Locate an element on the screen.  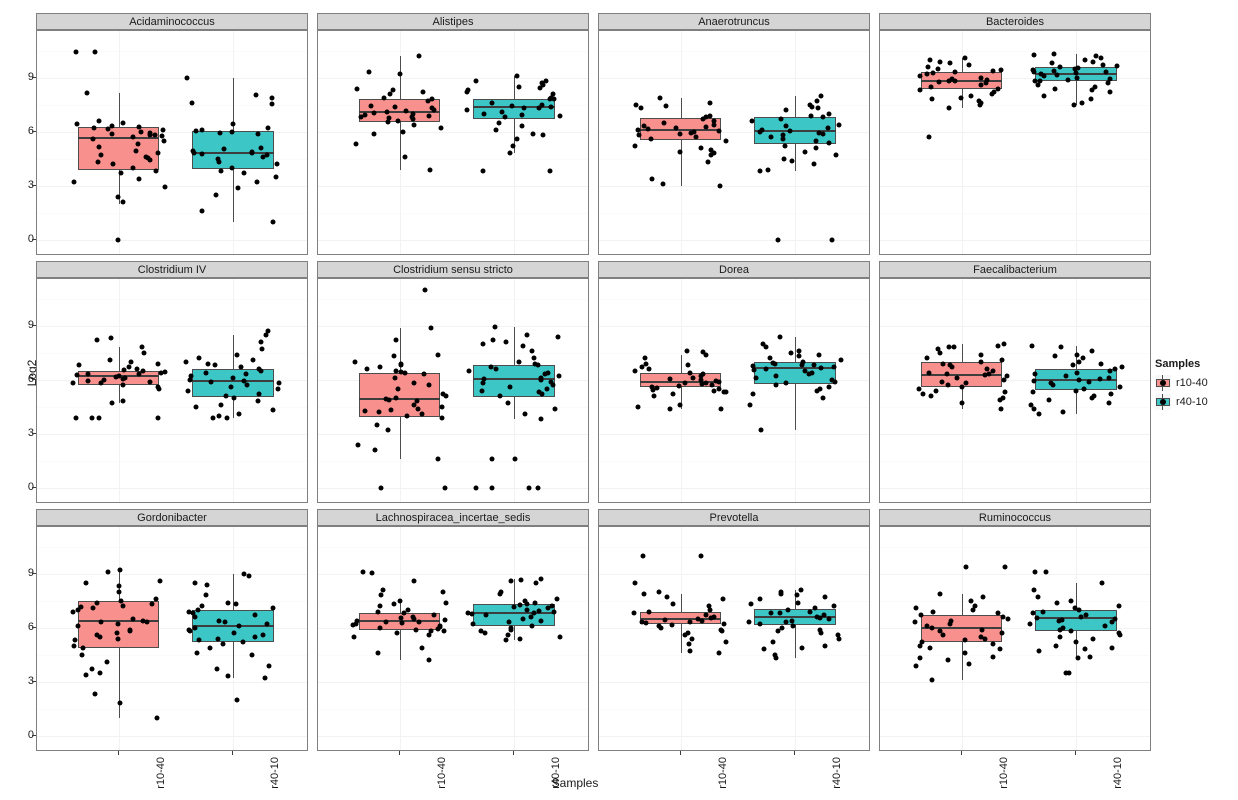
legend-item: r40-10 is located at coordinates (1195, 402).